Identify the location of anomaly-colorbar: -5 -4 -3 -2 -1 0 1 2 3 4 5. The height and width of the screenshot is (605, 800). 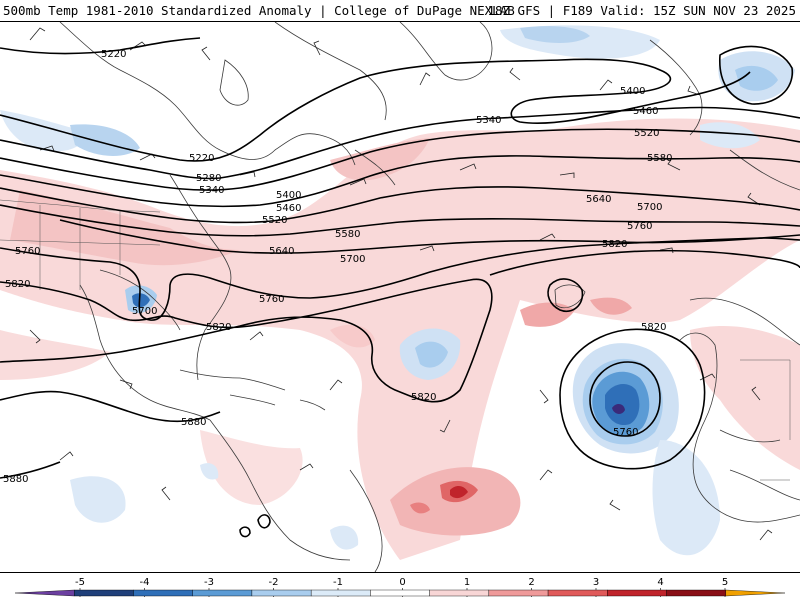
(400, 586).